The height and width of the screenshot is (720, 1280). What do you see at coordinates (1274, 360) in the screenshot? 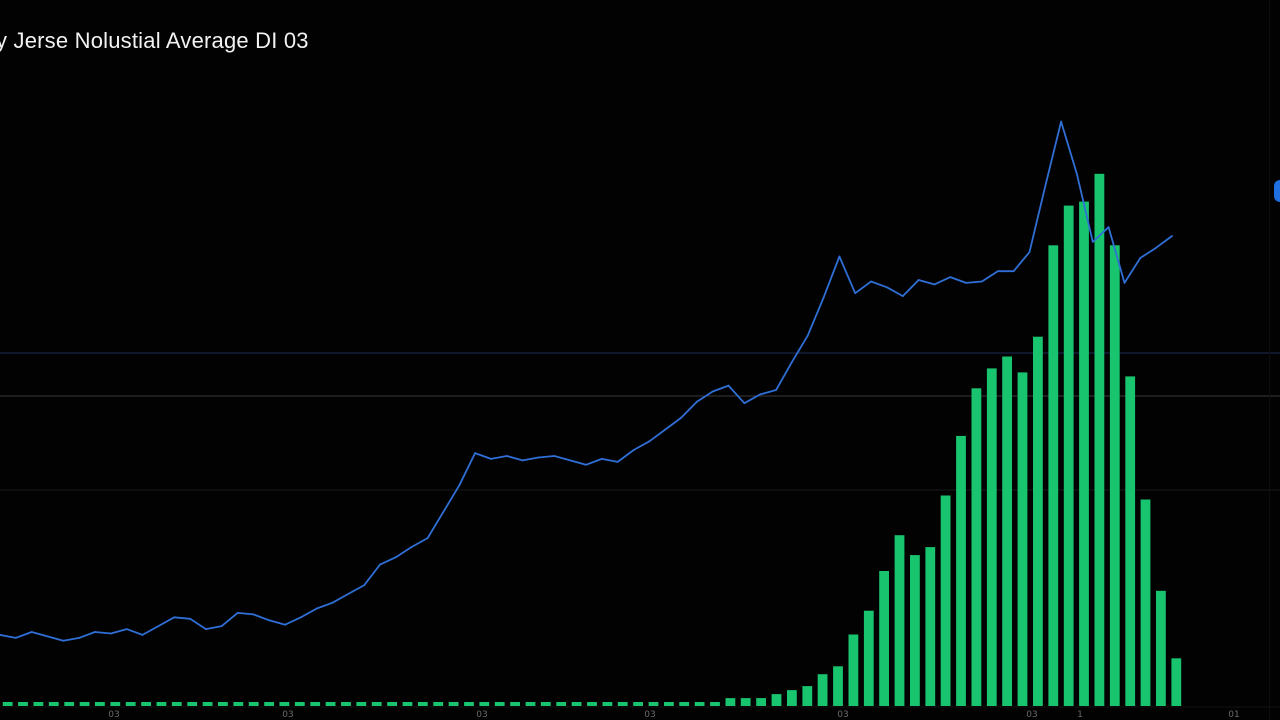
I see `right-price-scale` at bounding box center [1274, 360].